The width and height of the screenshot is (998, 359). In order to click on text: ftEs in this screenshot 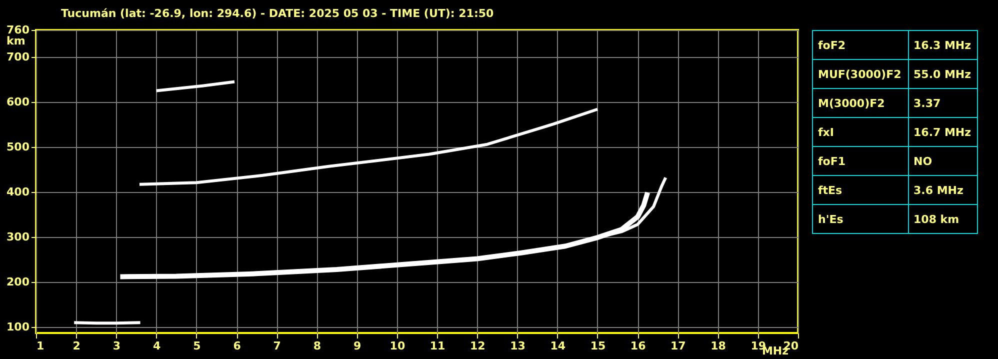, I will do `click(860, 190)`.